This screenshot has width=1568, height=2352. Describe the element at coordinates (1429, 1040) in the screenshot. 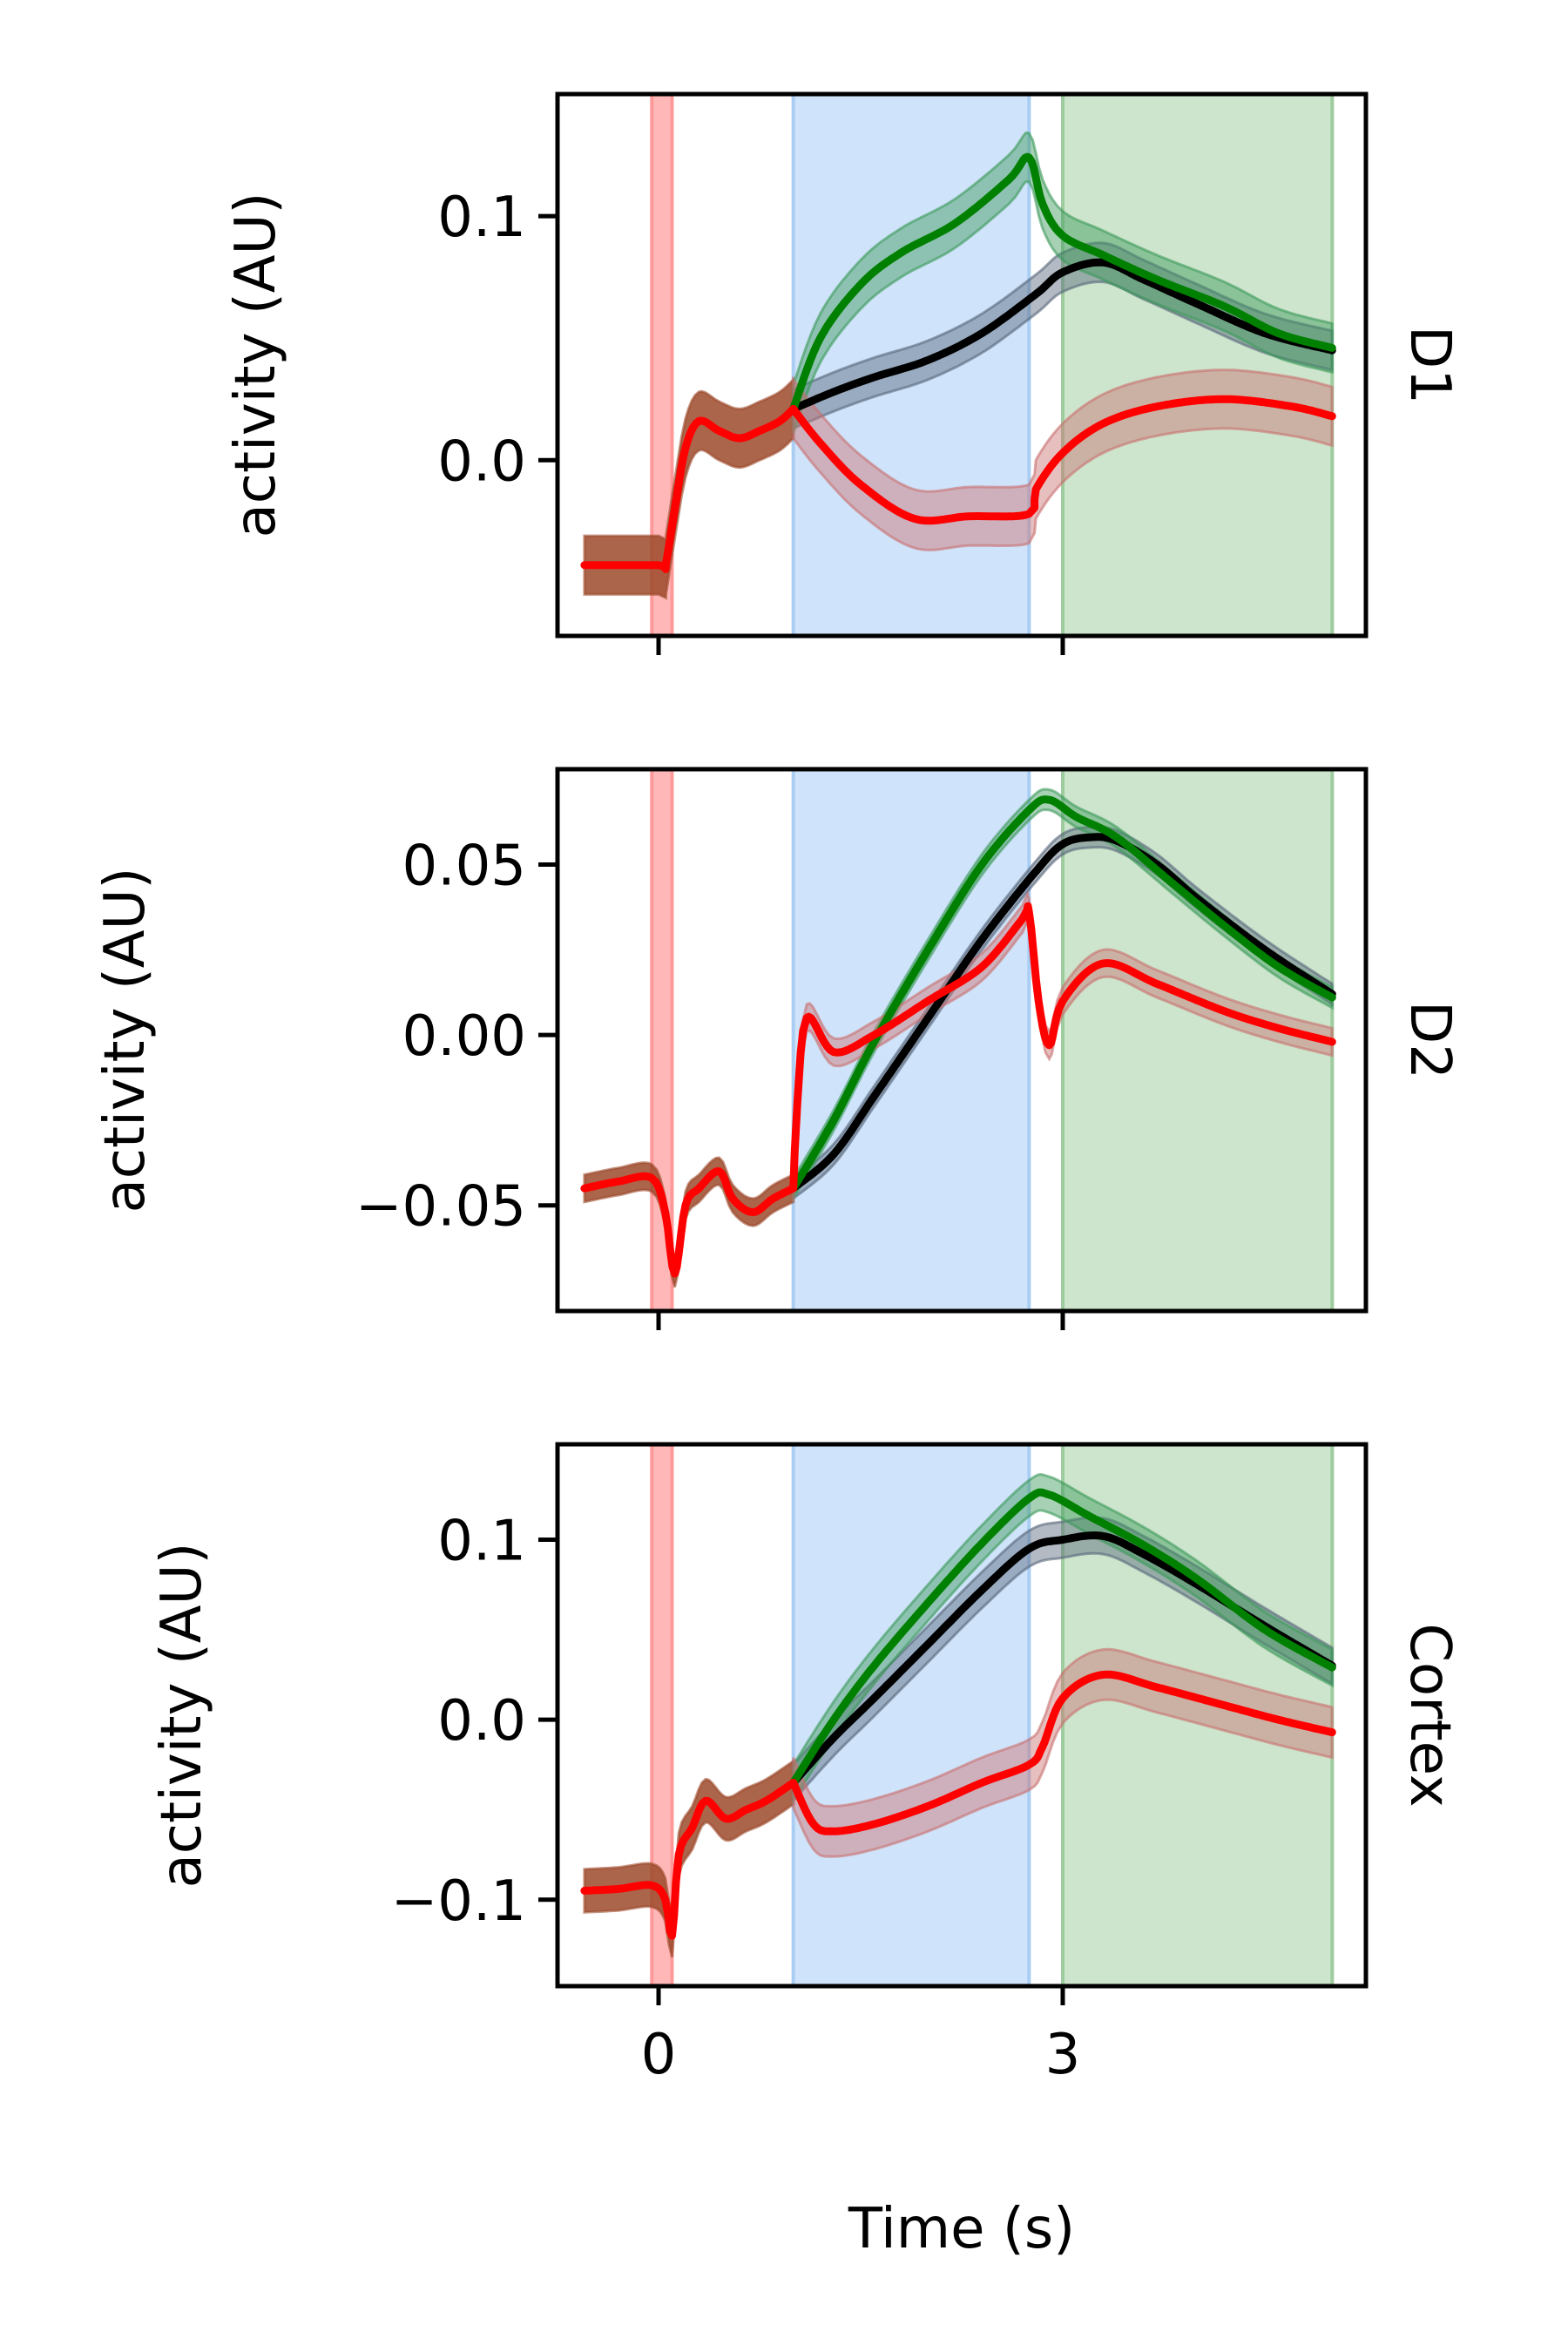

I see `panel-d2-label: D2` at that location.